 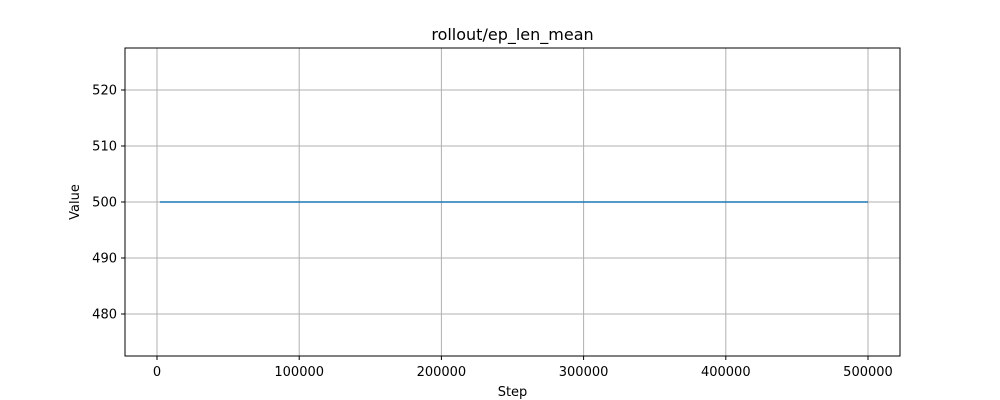 What do you see at coordinates (442, 372) in the screenshot?
I see `x-tick-label: 200000` at bounding box center [442, 372].